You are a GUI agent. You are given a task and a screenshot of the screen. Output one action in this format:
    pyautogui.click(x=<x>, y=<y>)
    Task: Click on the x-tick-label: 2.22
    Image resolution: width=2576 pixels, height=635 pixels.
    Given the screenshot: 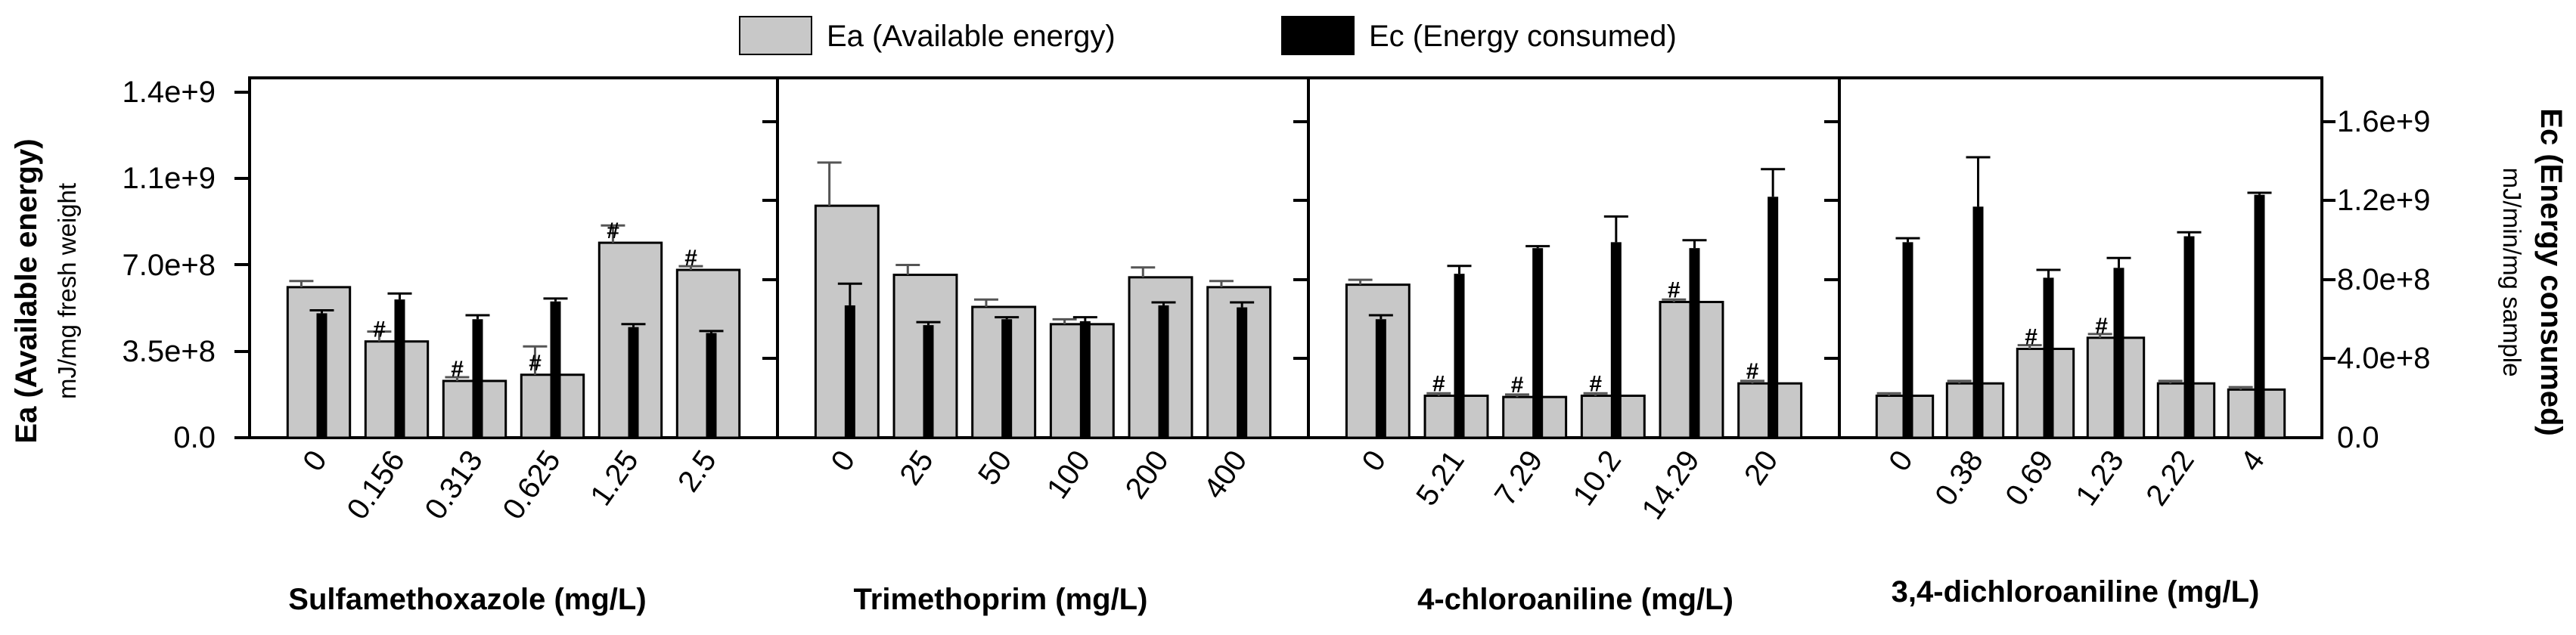 What is the action you would take?
    pyautogui.click(x=2170, y=478)
    